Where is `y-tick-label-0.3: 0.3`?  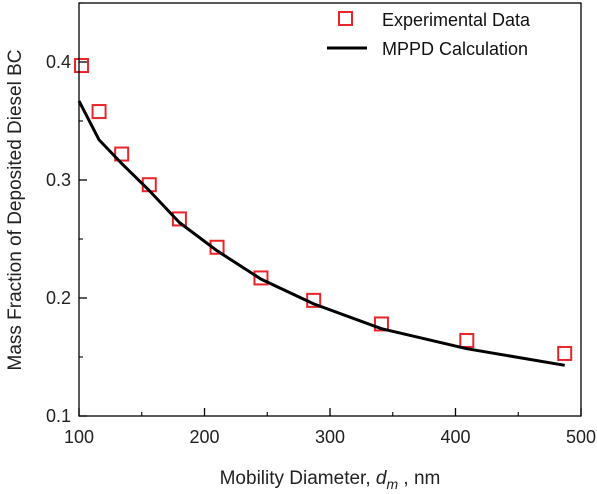 y-tick-label-0.3: 0.3 is located at coordinates (58, 180).